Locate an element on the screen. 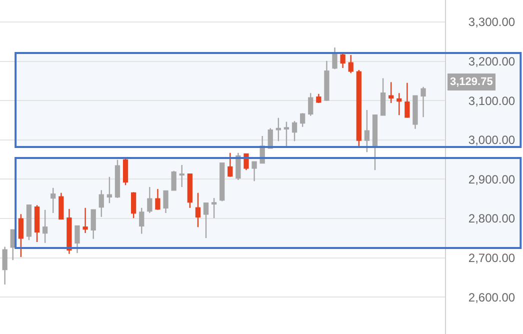 This screenshot has width=523, height=334. y-tick-label: 2,700.00 is located at coordinates (492, 257).